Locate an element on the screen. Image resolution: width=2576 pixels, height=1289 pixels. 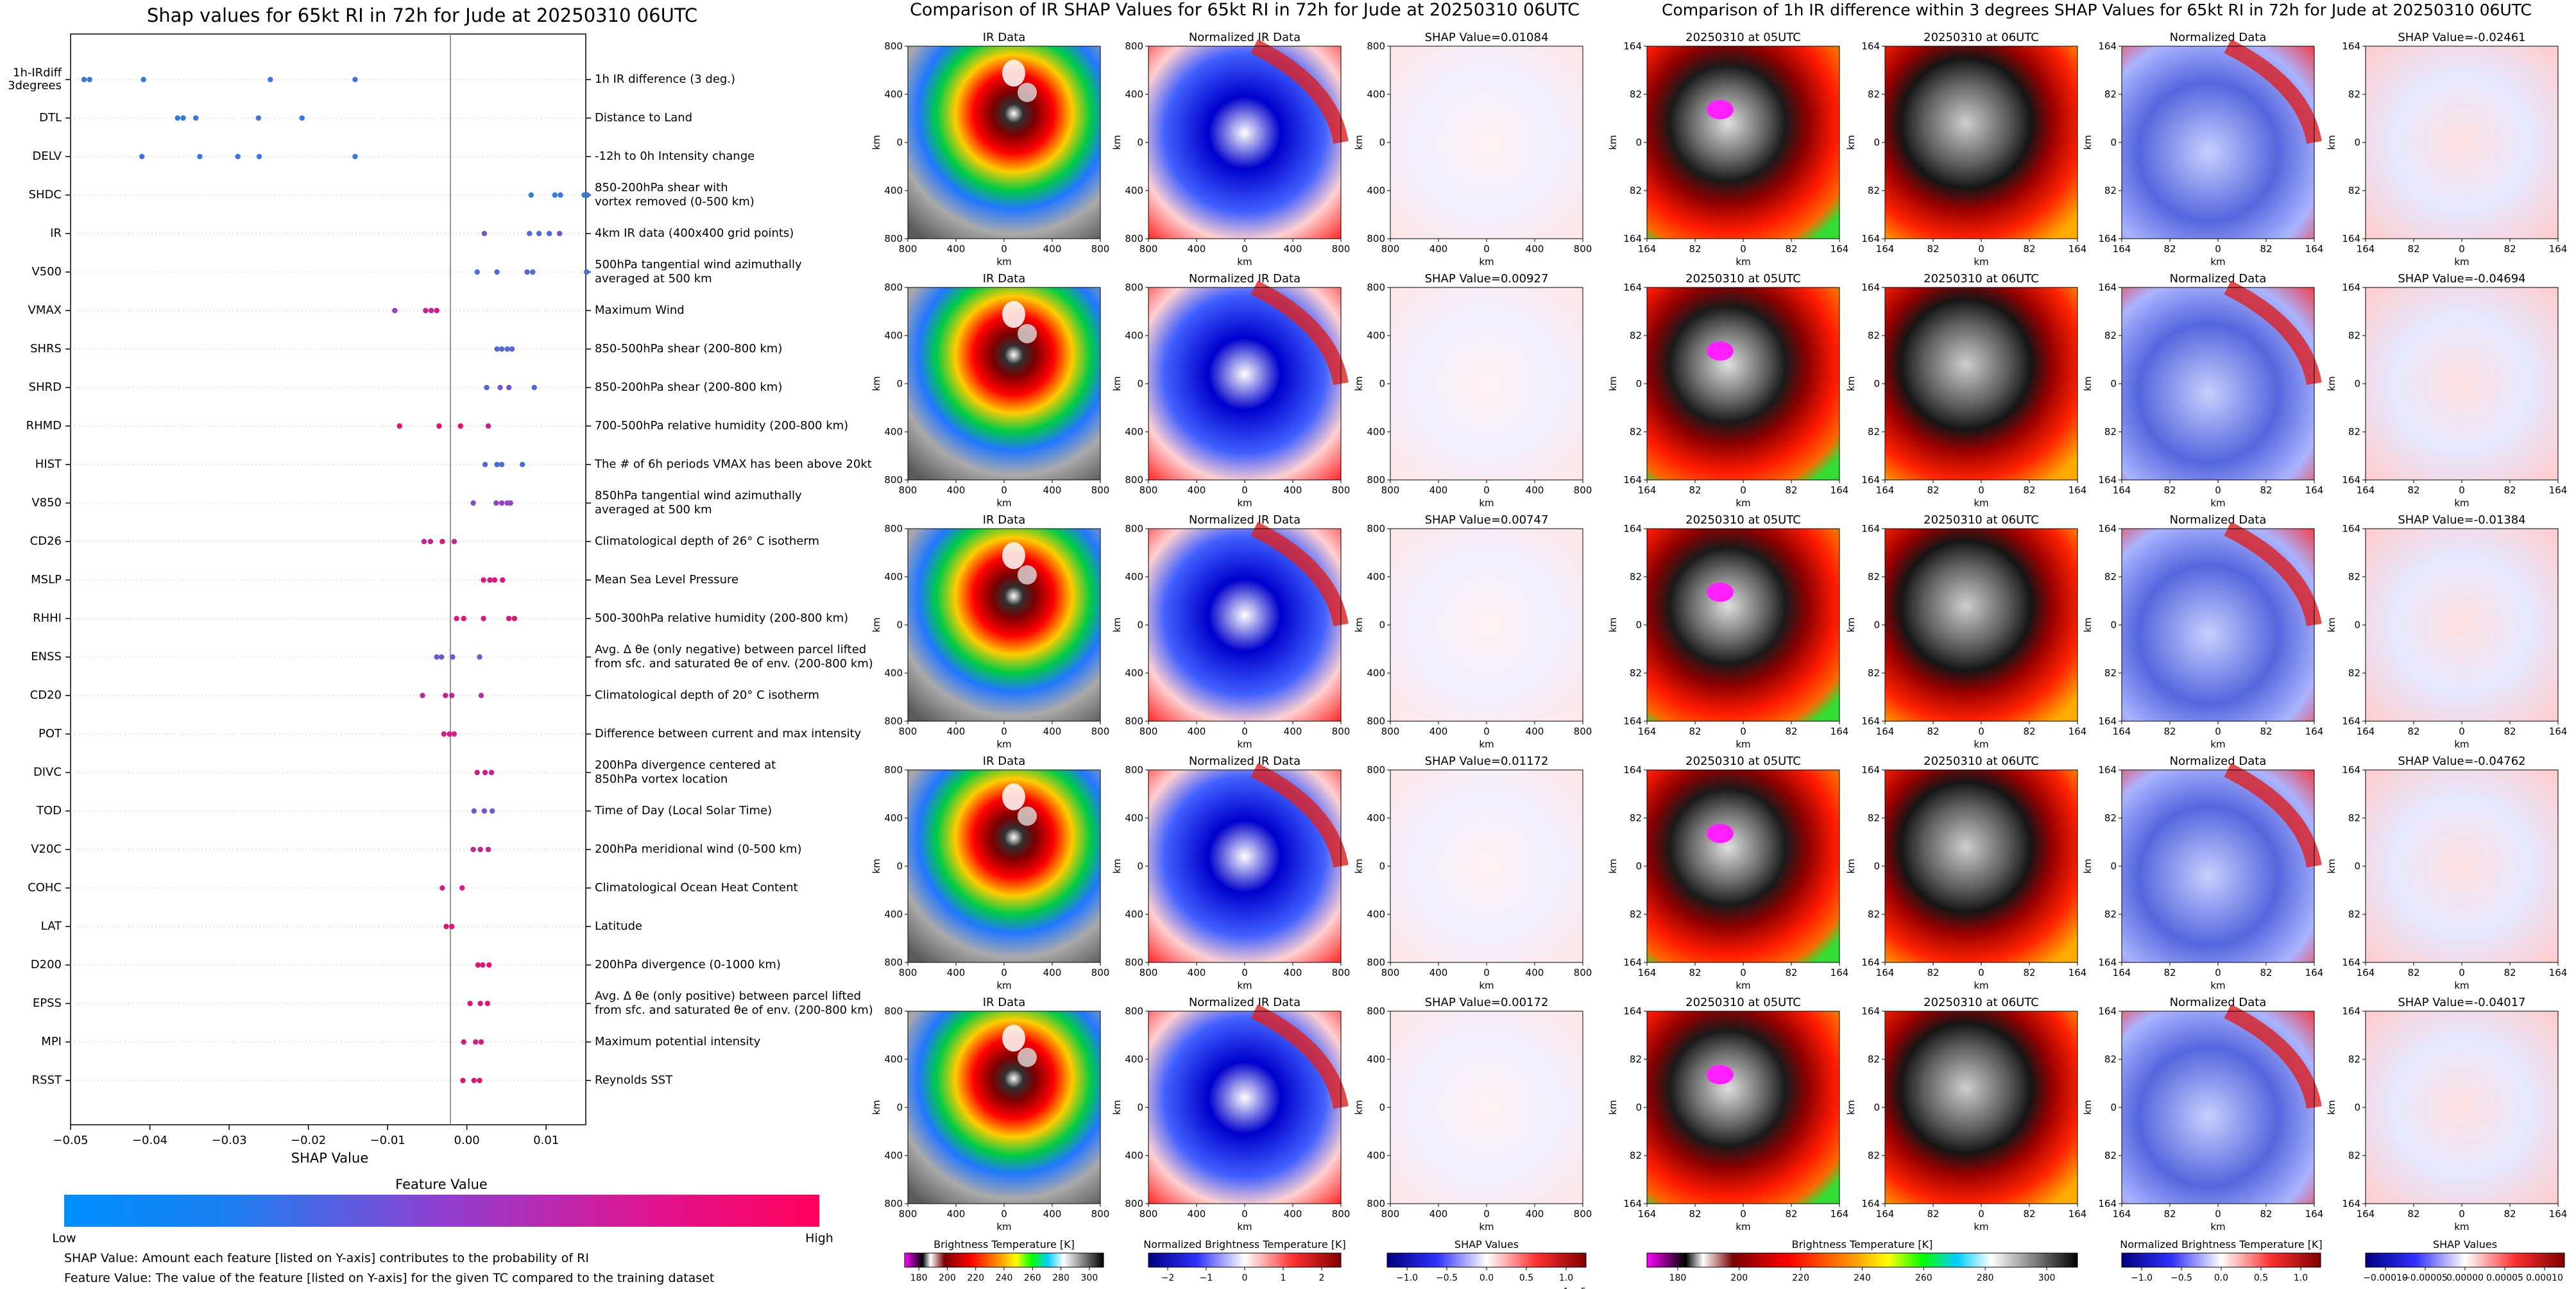
colorbar-tick-label: 1 is located at coordinates (1283, 1278).